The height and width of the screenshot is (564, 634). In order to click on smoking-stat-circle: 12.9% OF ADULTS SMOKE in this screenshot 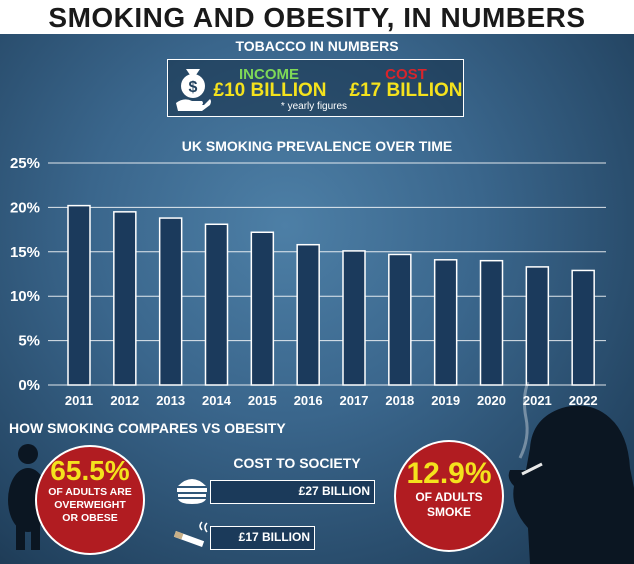, I will do `click(449, 496)`.